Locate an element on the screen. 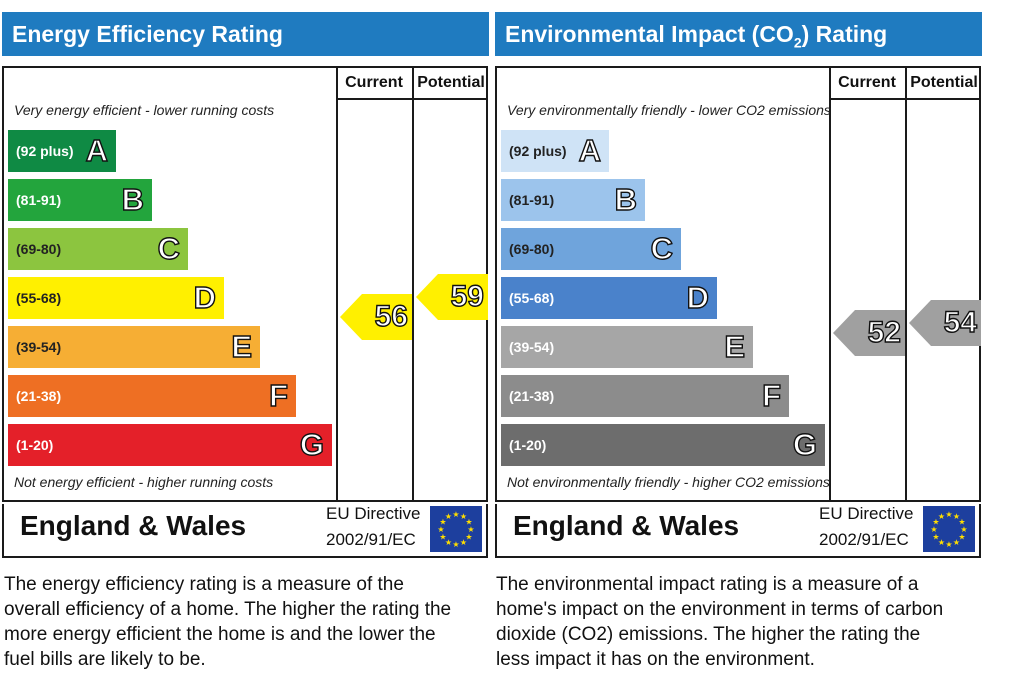 The width and height of the screenshot is (1024, 683). current-rating-value: 52 is located at coordinates (884, 332).